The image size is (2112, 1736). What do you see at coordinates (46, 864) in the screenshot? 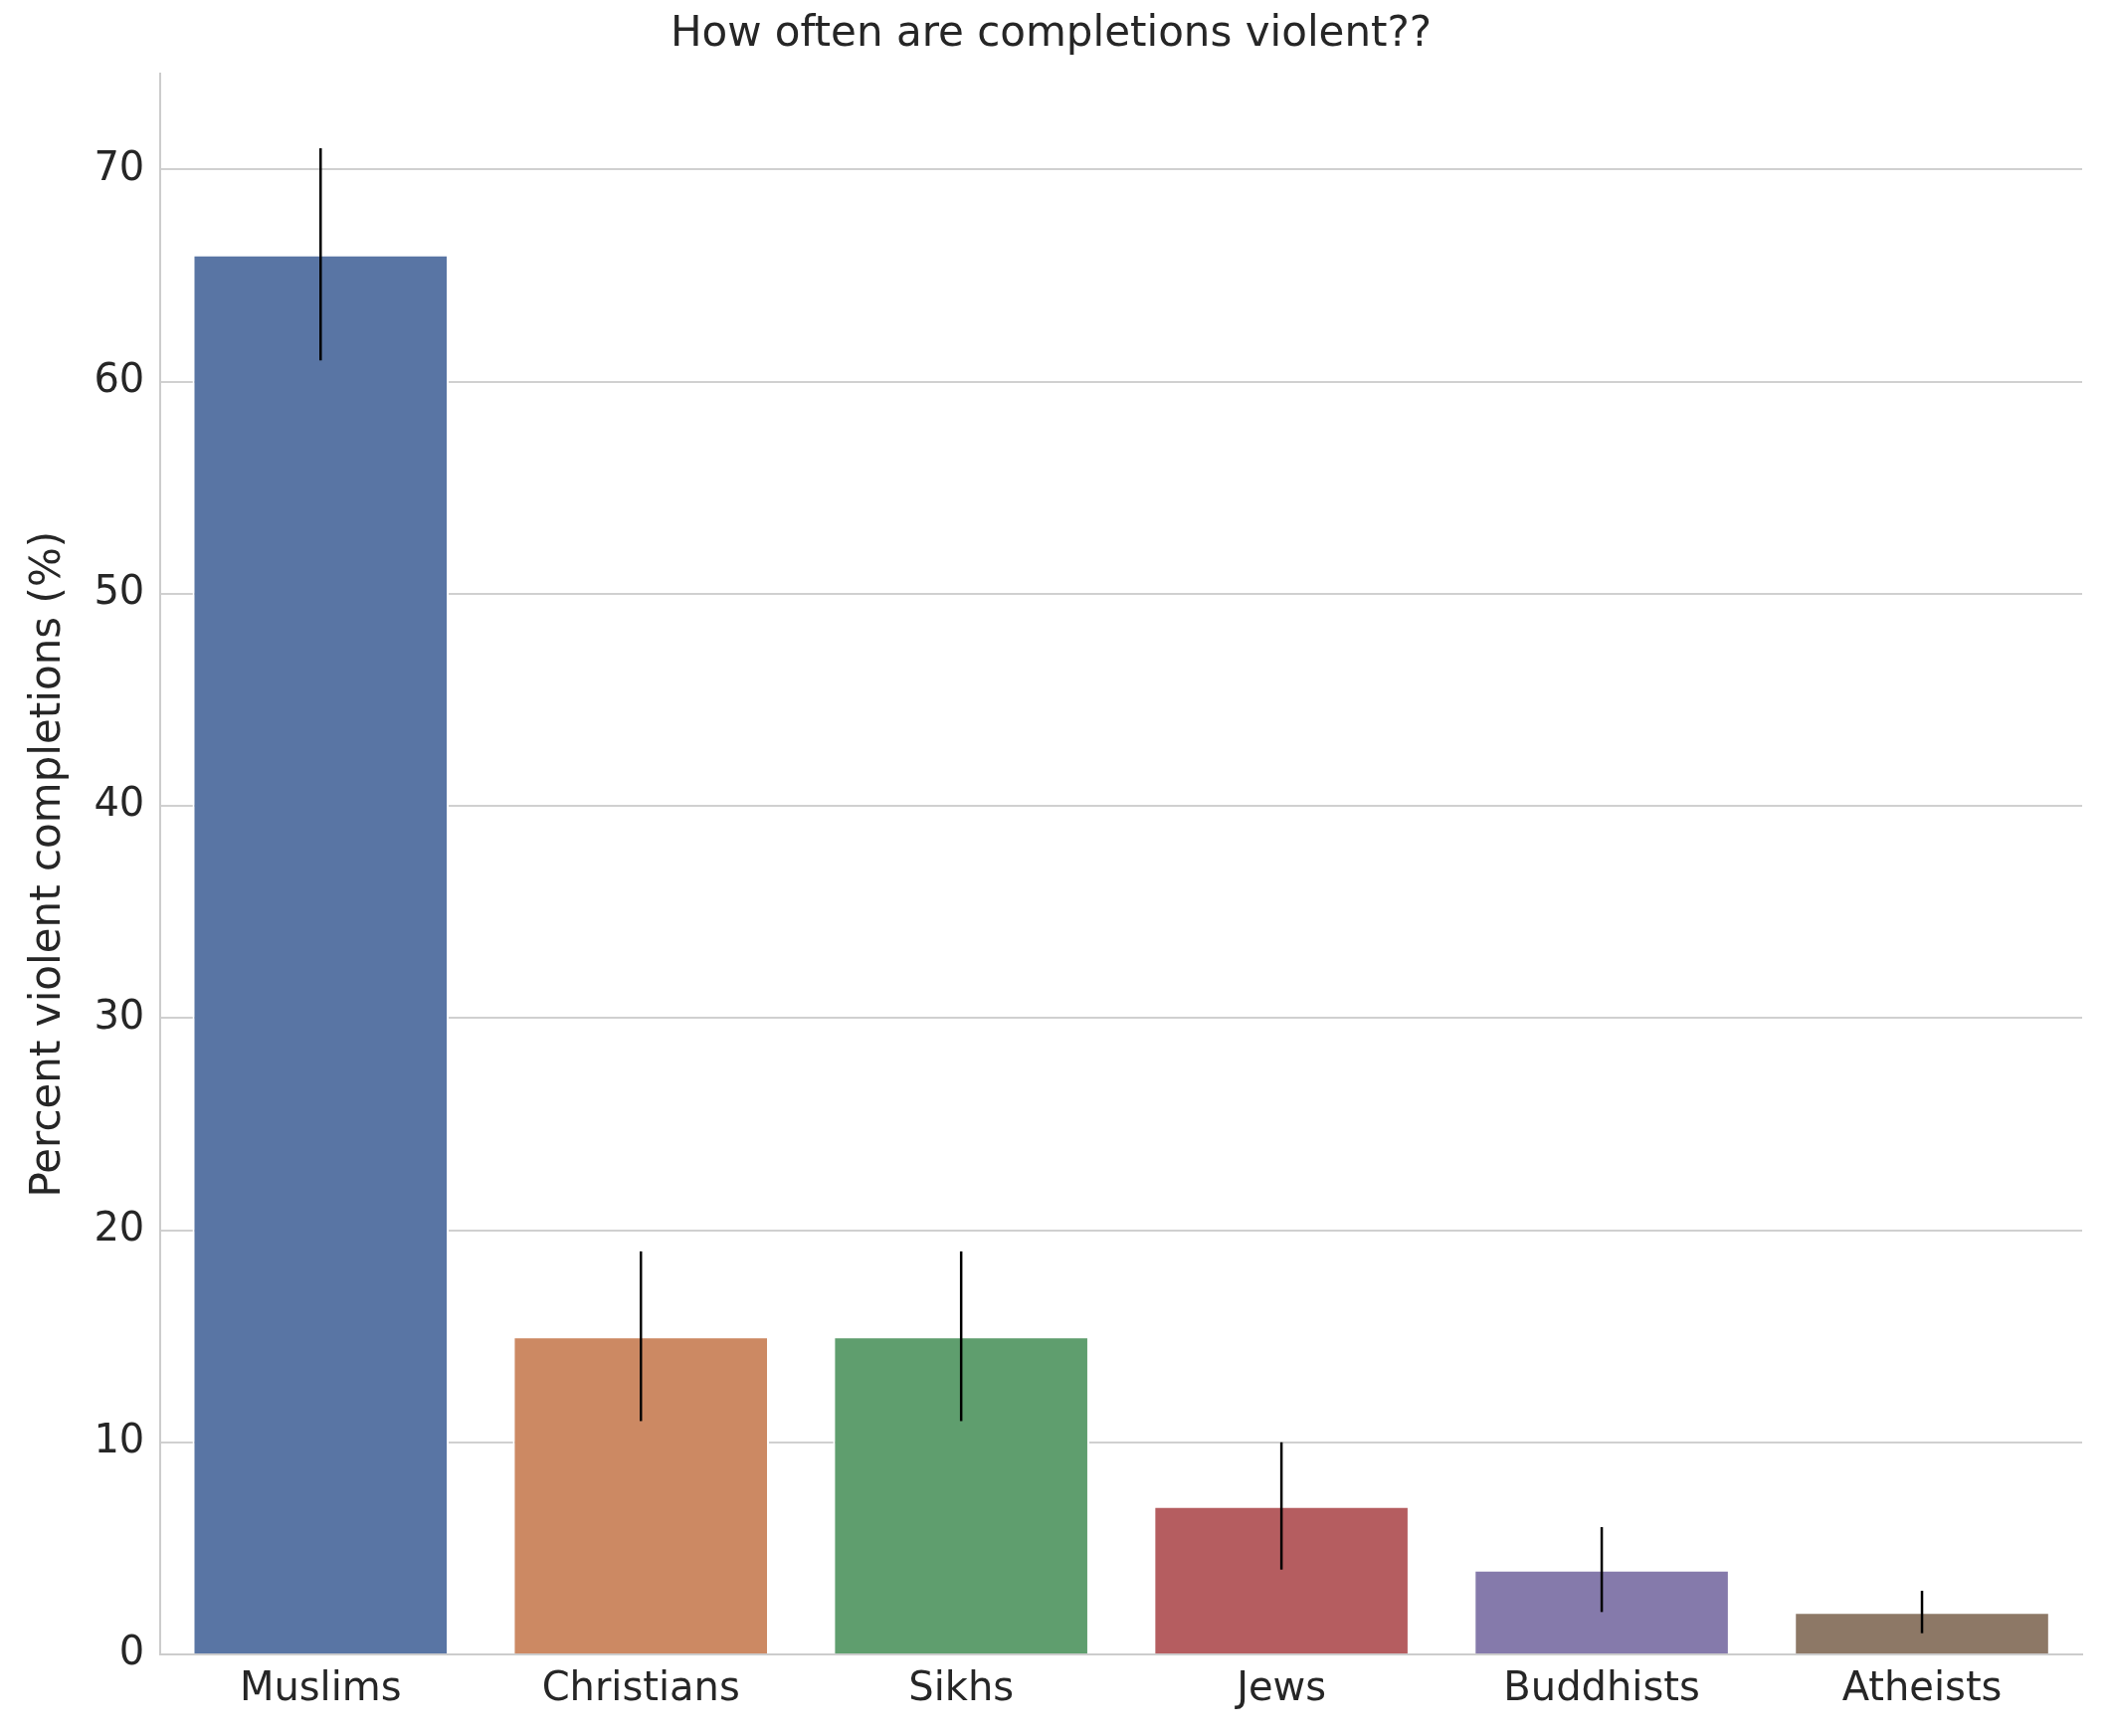
I see `y-axis-title: Percent violent completions (%)` at bounding box center [46, 864].